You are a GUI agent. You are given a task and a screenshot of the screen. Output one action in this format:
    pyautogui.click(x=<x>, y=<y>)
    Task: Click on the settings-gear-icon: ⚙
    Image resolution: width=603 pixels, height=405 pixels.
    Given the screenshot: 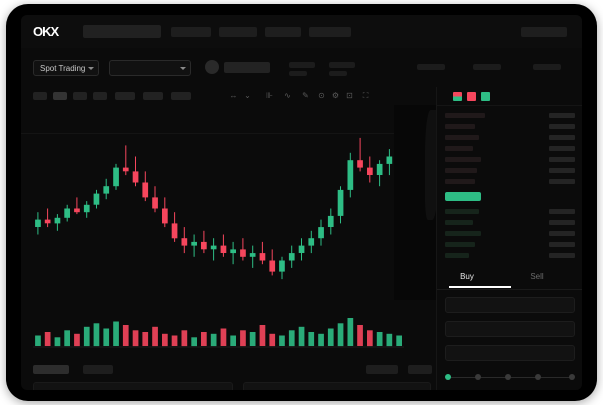 What is the action you would take?
    pyautogui.click(x=335, y=95)
    